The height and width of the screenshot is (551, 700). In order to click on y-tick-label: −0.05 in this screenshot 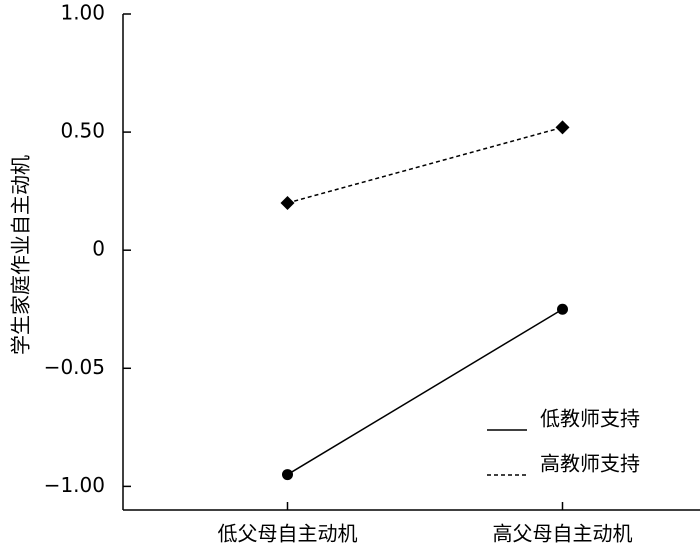, I will do `click(74, 367)`.